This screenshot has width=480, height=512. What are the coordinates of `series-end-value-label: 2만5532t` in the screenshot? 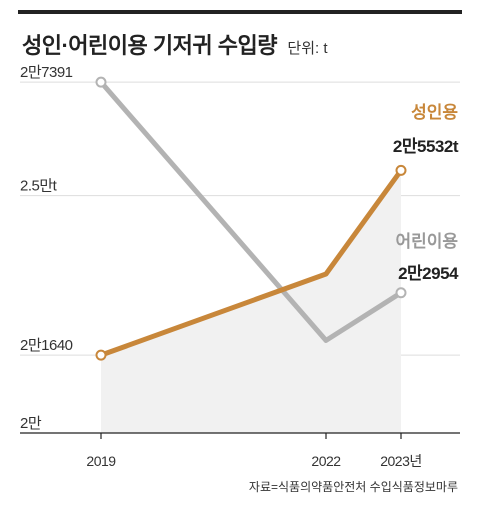 It's located at (426, 146).